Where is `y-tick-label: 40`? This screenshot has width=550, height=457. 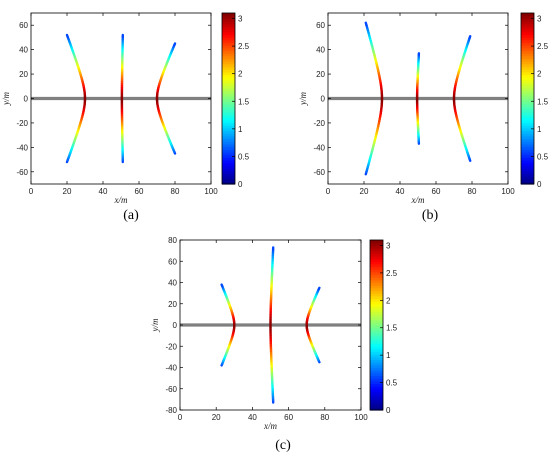 y-tick-label: 40 is located at coordinates (320, 50).